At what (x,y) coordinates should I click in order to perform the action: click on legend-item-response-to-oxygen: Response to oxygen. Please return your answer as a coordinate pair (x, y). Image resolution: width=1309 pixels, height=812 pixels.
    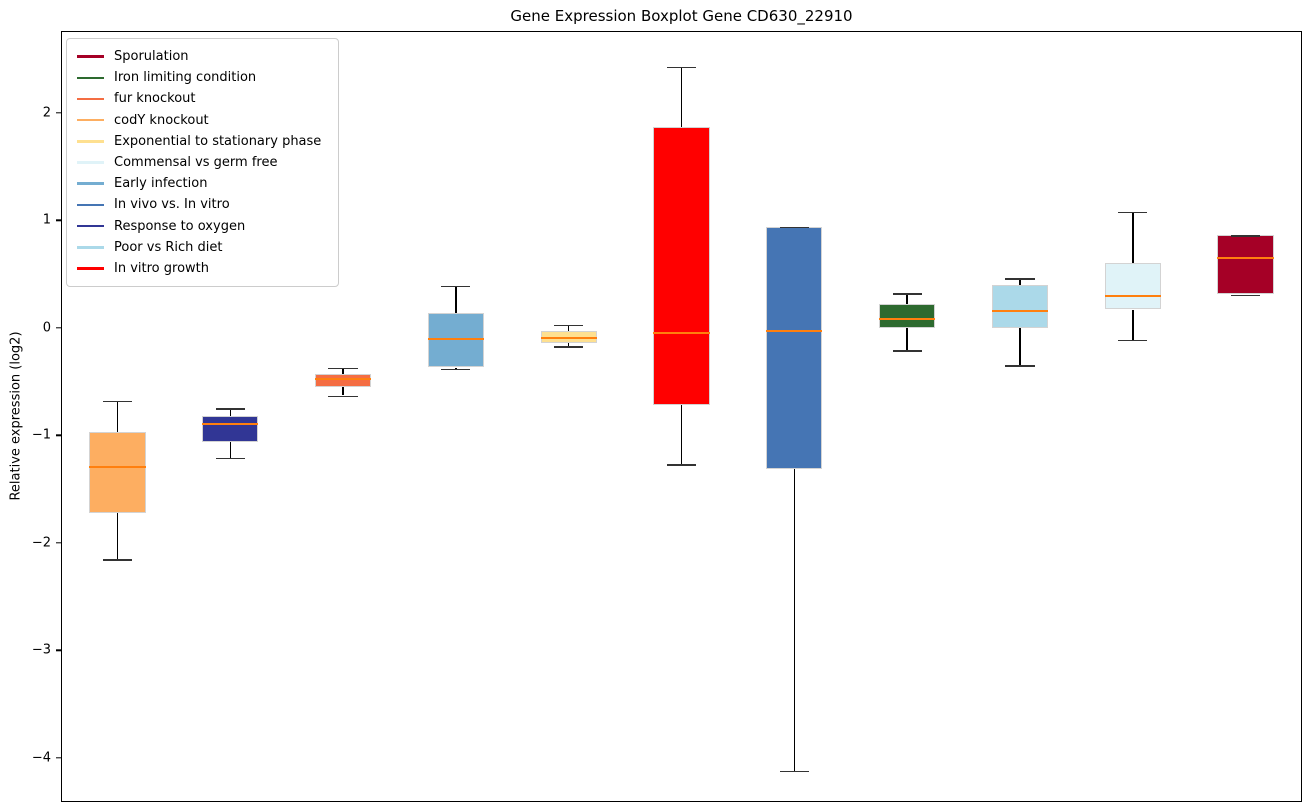
    Looking at the image, I should click on (202, 226).